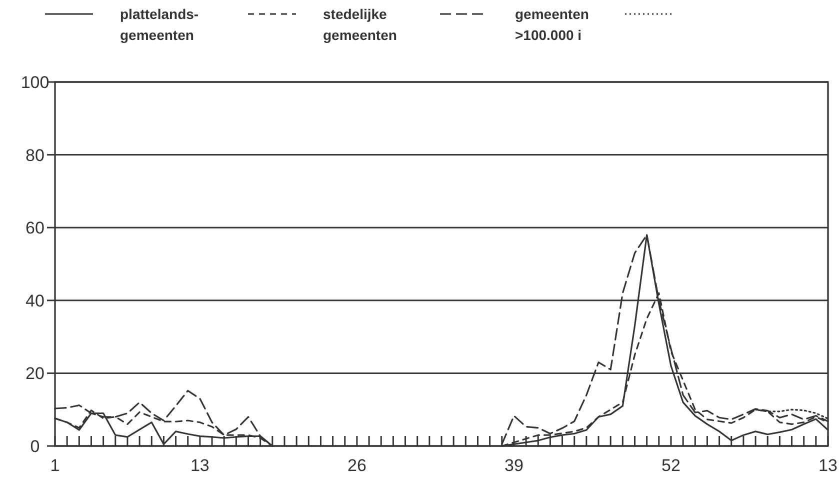 This screenshot has height=483, width=839. Describe the element at coordinates (35, 300) in the screenshot. I see `y-tick-label: 40` at that location.